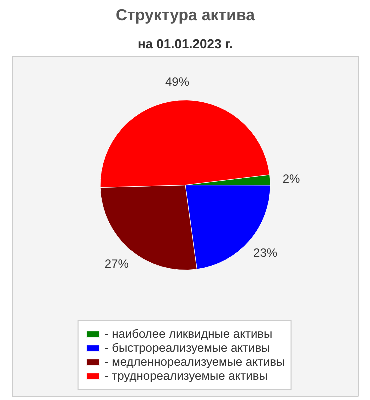  I want to click on chart-subtitle: на 01.01.2023 г., so click(186, 44).